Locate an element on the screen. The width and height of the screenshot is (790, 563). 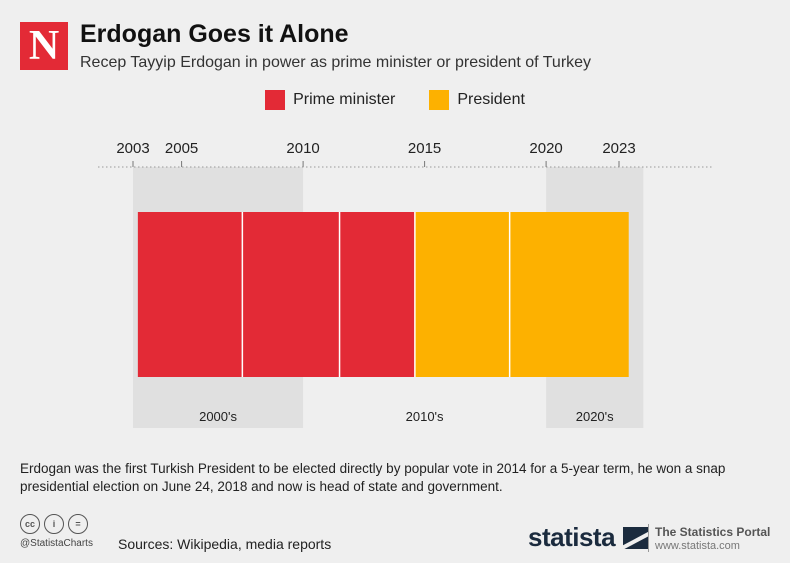
license-icons: cc i = is located at coordinates (54, 524).